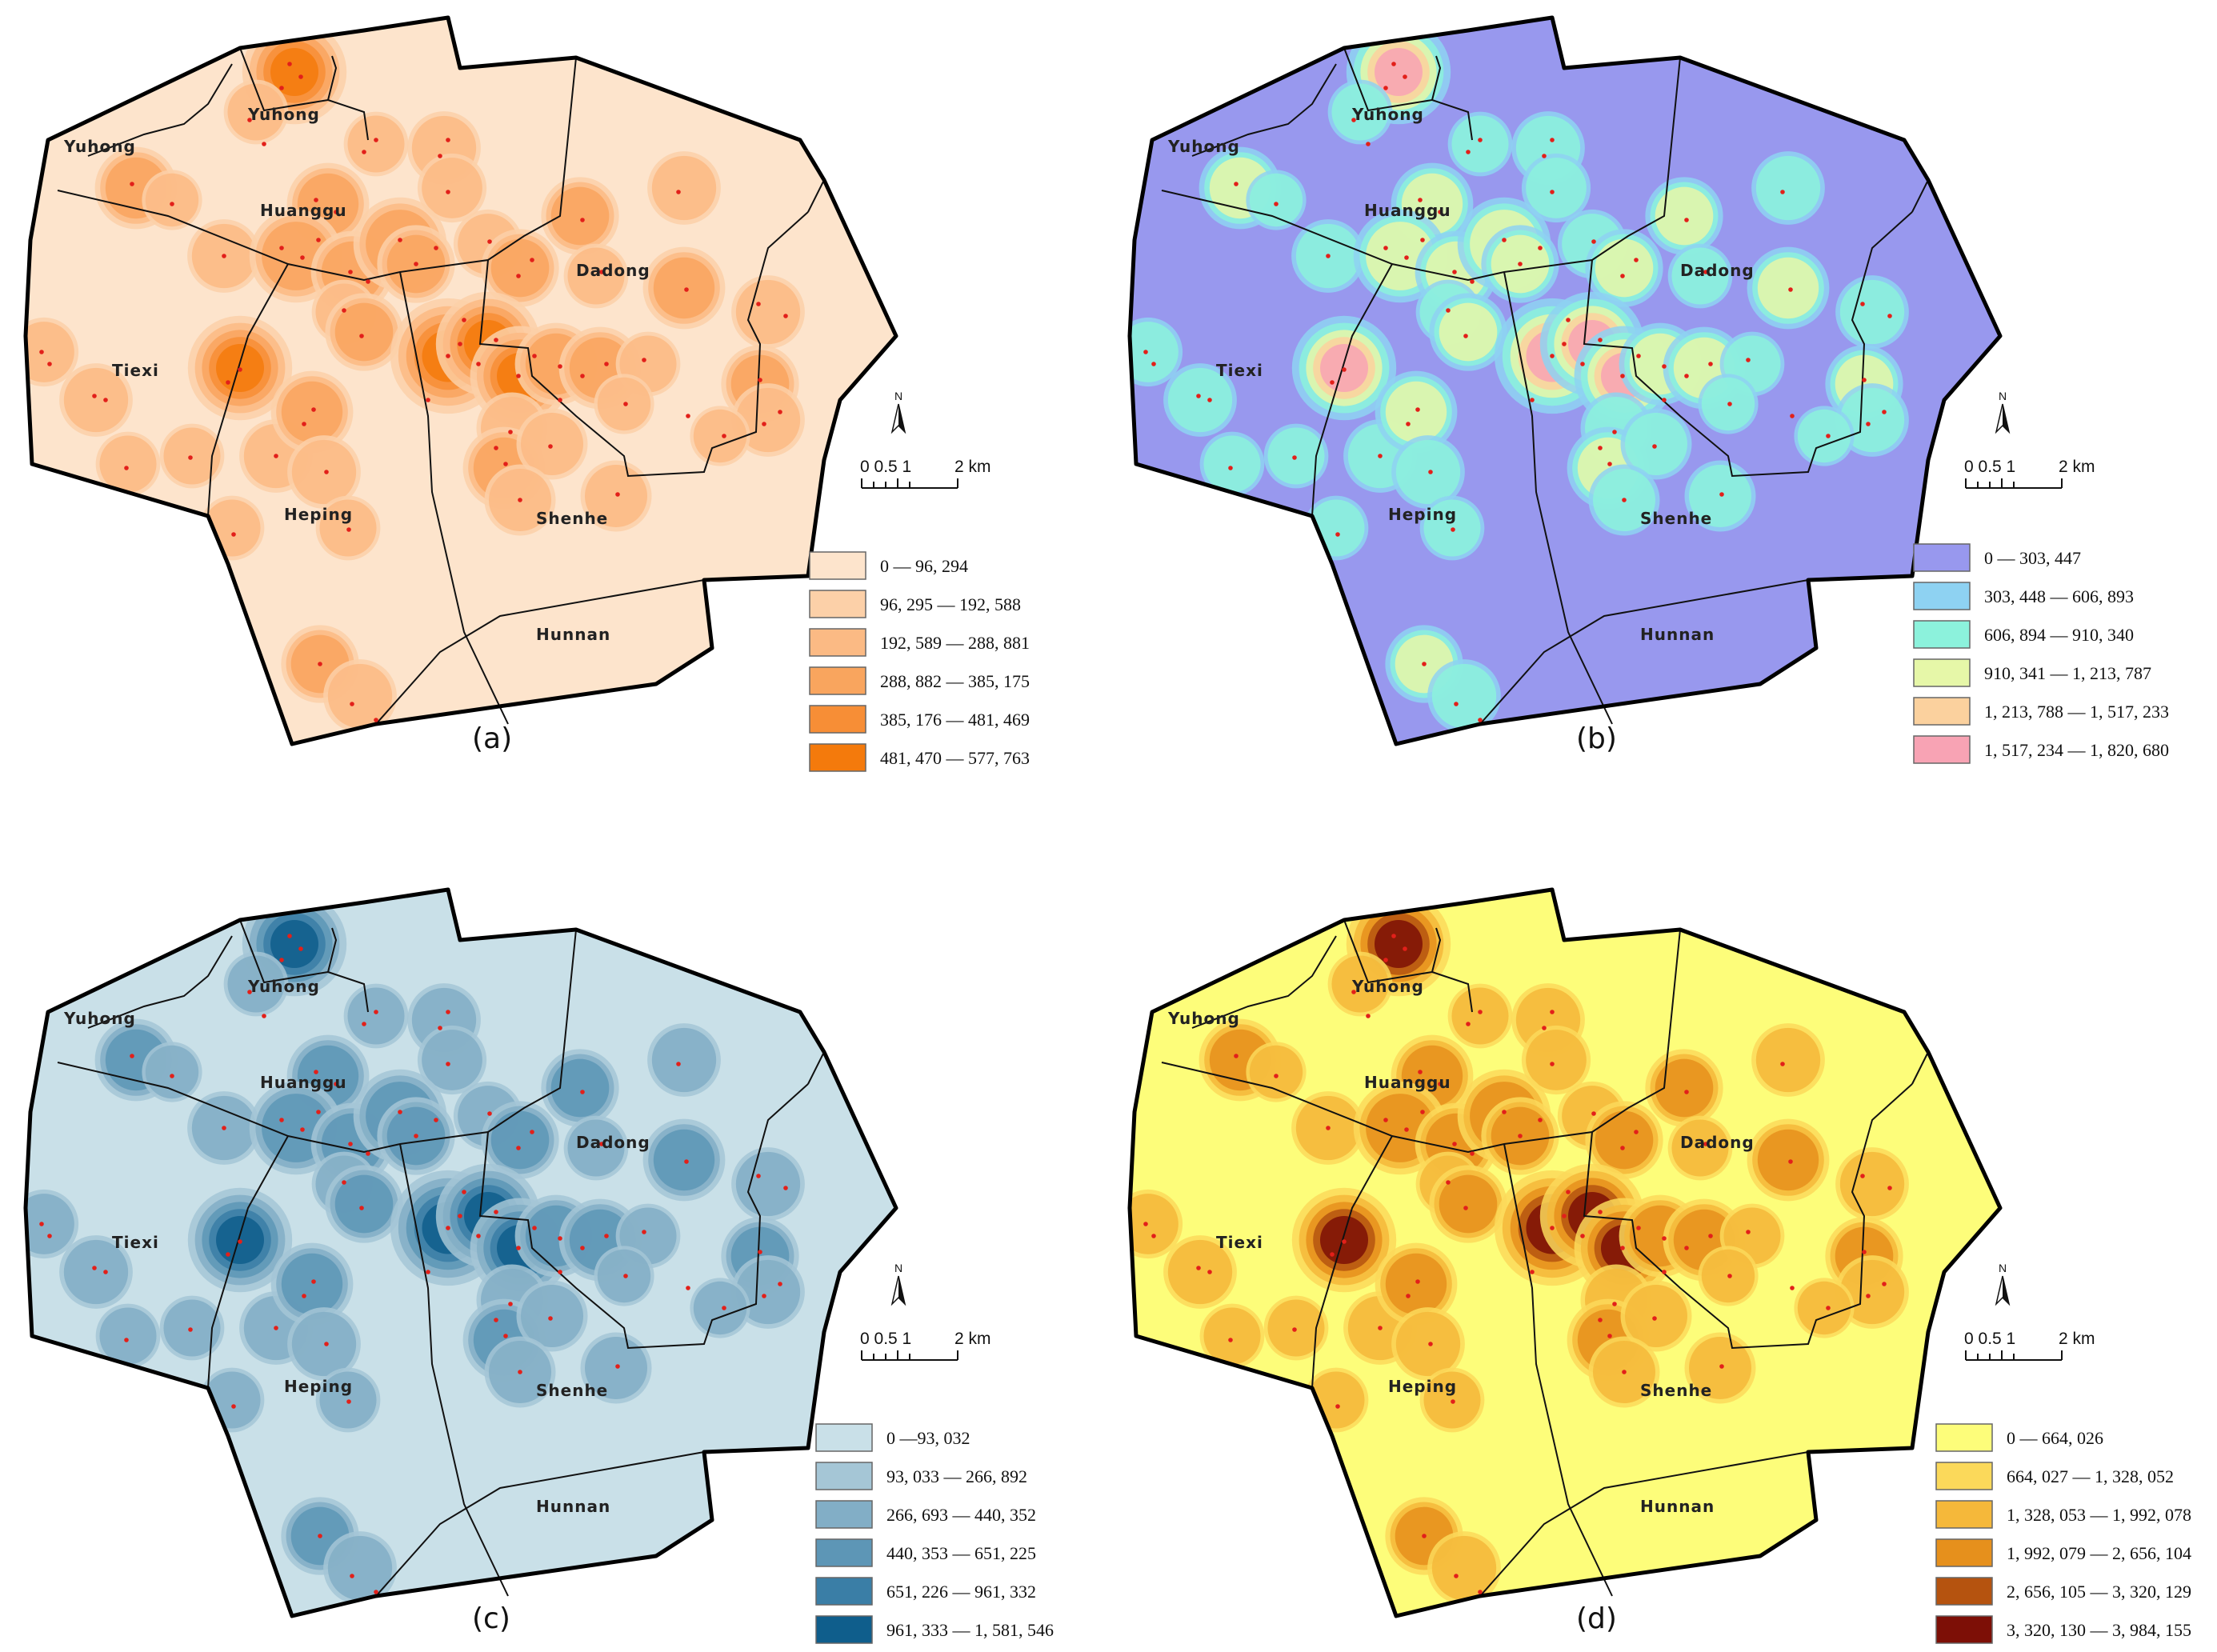 Image resolution: width=2217 pixels, height=1652 pixels. What do you see at coordinates (1204, 146) in the screenshot?
I see `district-label-yuhong2: Yuhong` at bounding box center [1204, 146].